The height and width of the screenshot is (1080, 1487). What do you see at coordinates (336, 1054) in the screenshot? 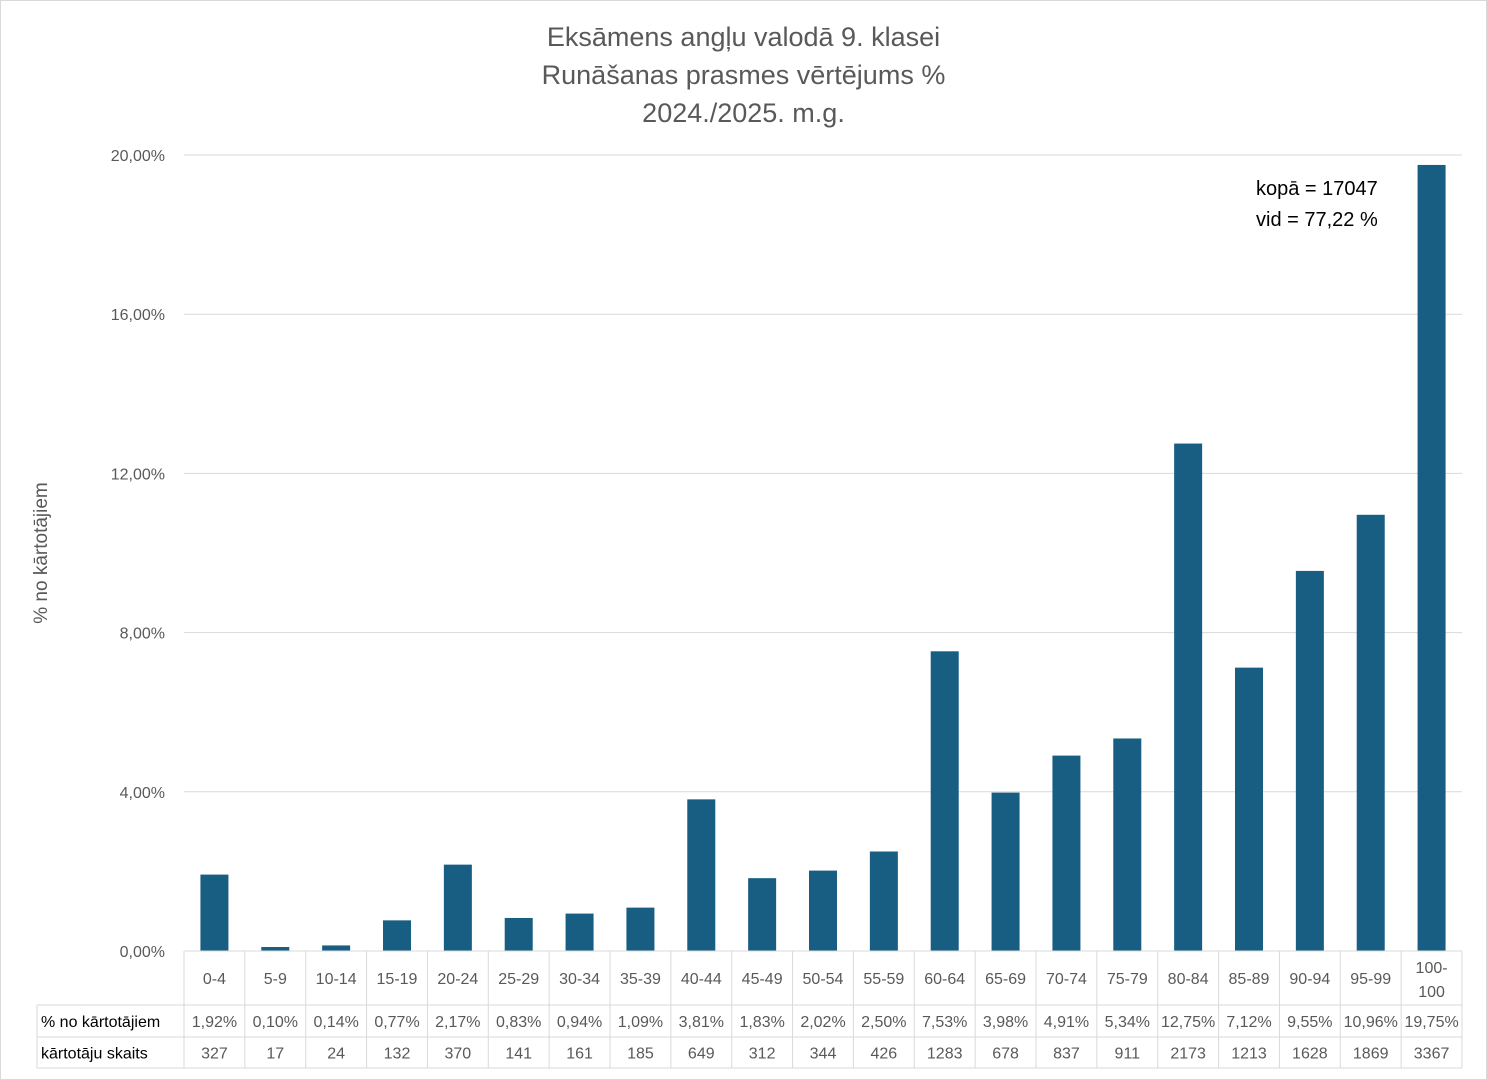
I see `table-cell: 24` at bounding box center [336, 1054].